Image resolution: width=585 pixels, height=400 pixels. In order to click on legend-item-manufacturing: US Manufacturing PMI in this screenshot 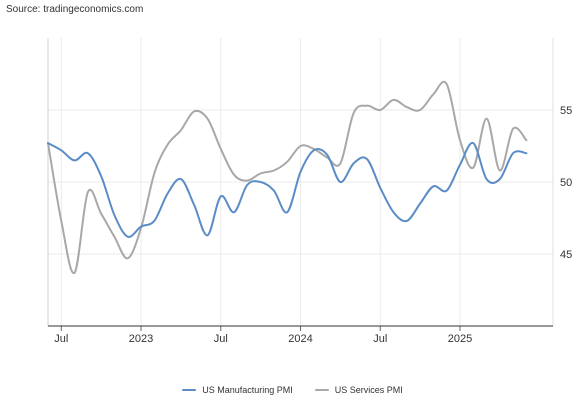, I will do `click(237, 390)`.